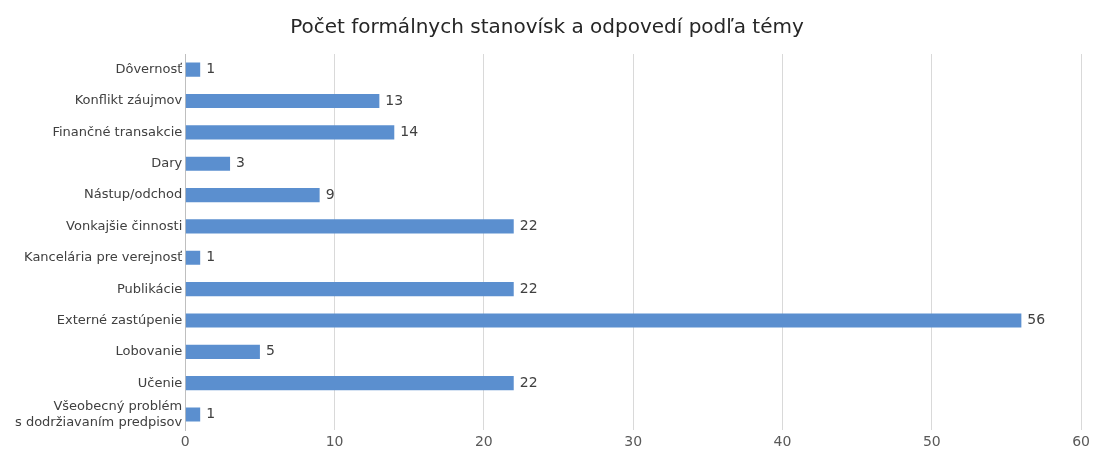 The width and height of the screenshot is (1102, 463). What do you see at coordinates (270, 350) in the screenshot?
I see `data-label: 5` at bounding box center [270, 350].